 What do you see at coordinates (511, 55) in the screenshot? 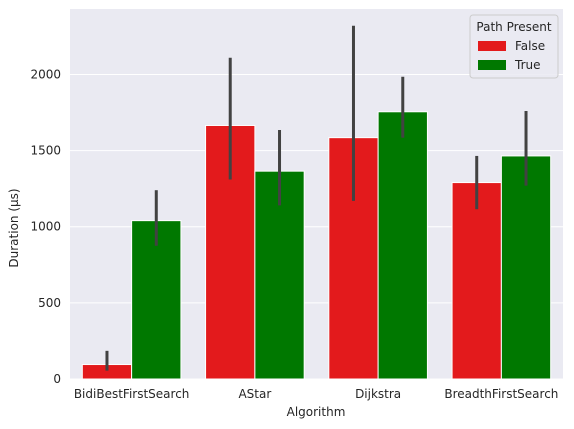
I see `legend-items: False True` at bounding box center [511, 55].